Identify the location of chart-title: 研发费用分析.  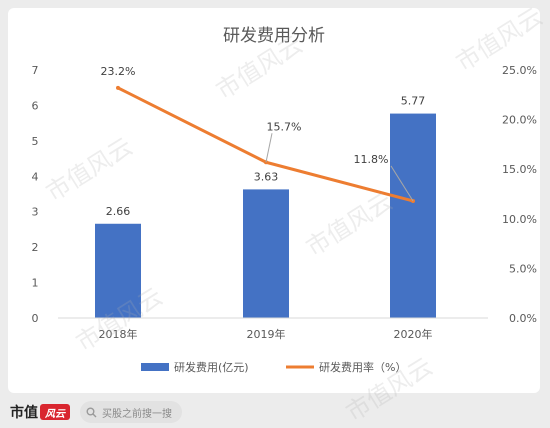
(274, 36).